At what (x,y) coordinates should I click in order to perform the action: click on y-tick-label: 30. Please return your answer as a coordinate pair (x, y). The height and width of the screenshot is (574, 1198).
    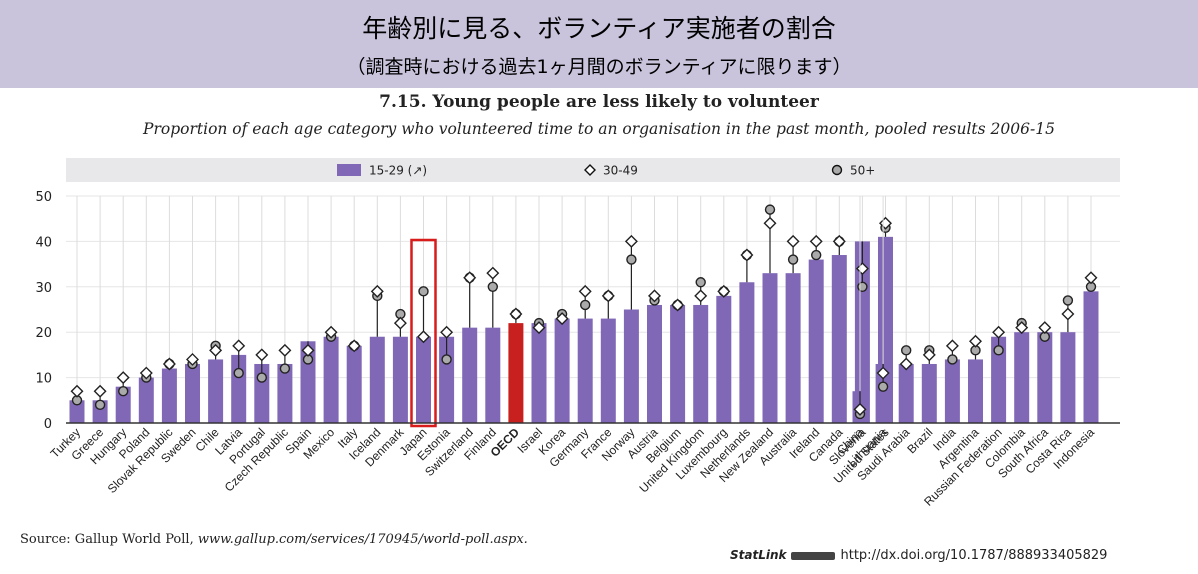
    Looking at the image, I should click on (43, 288).